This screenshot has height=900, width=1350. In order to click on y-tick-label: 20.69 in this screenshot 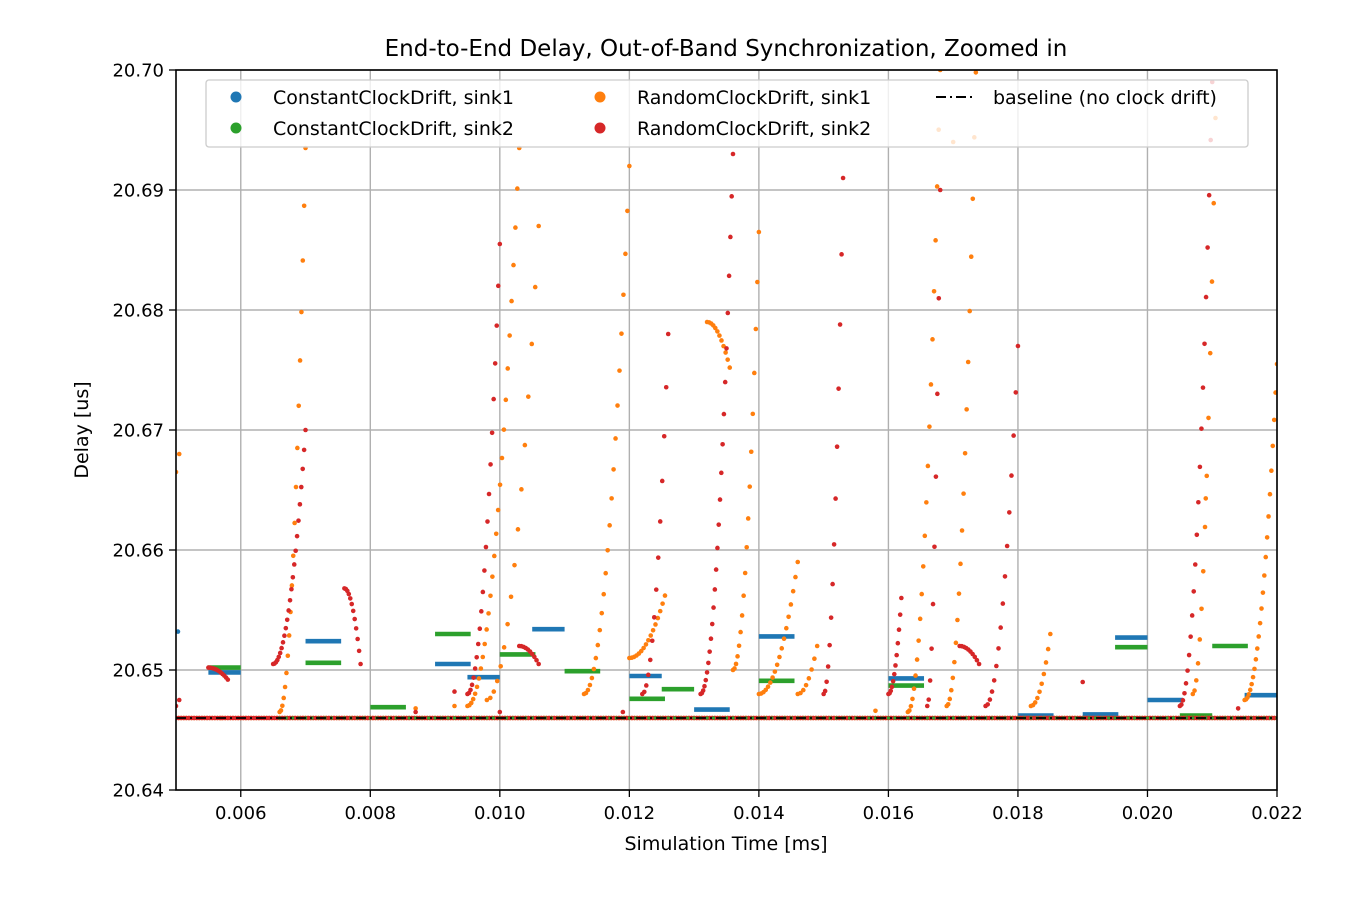, I will do `click(138, 191)`.